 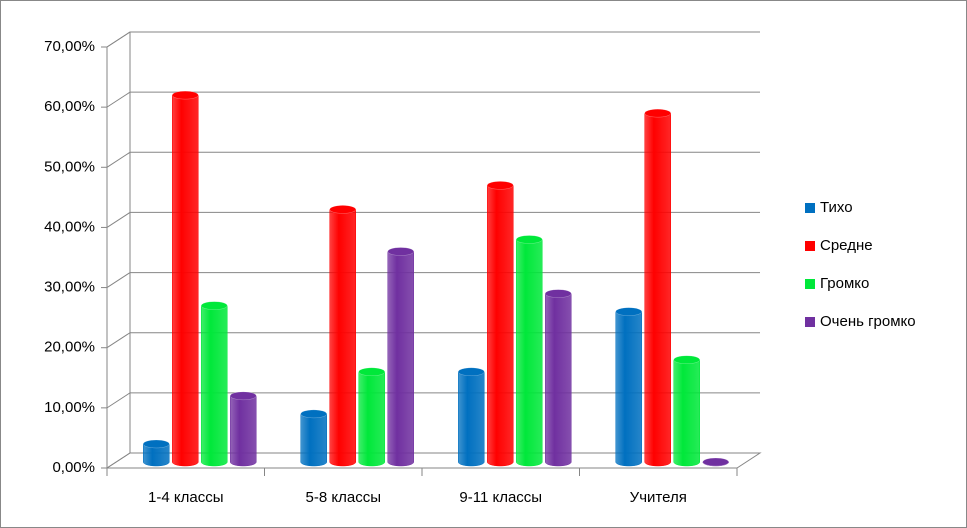 I want to click on x-tick-label: Учителя, so click(x=658, y=497).